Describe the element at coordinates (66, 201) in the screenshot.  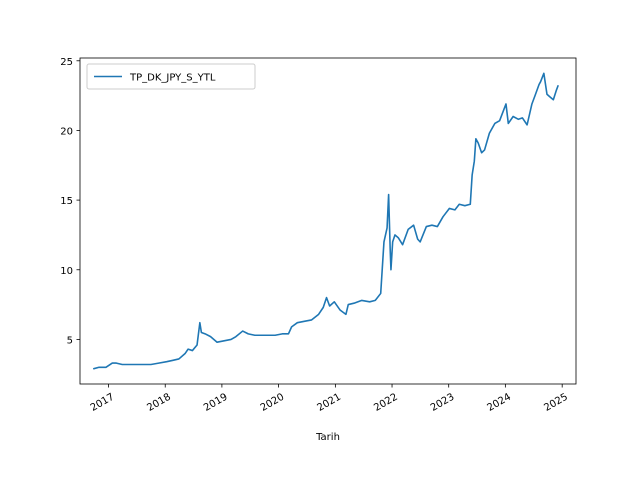
I see `y-tick-label: 15` at that location.